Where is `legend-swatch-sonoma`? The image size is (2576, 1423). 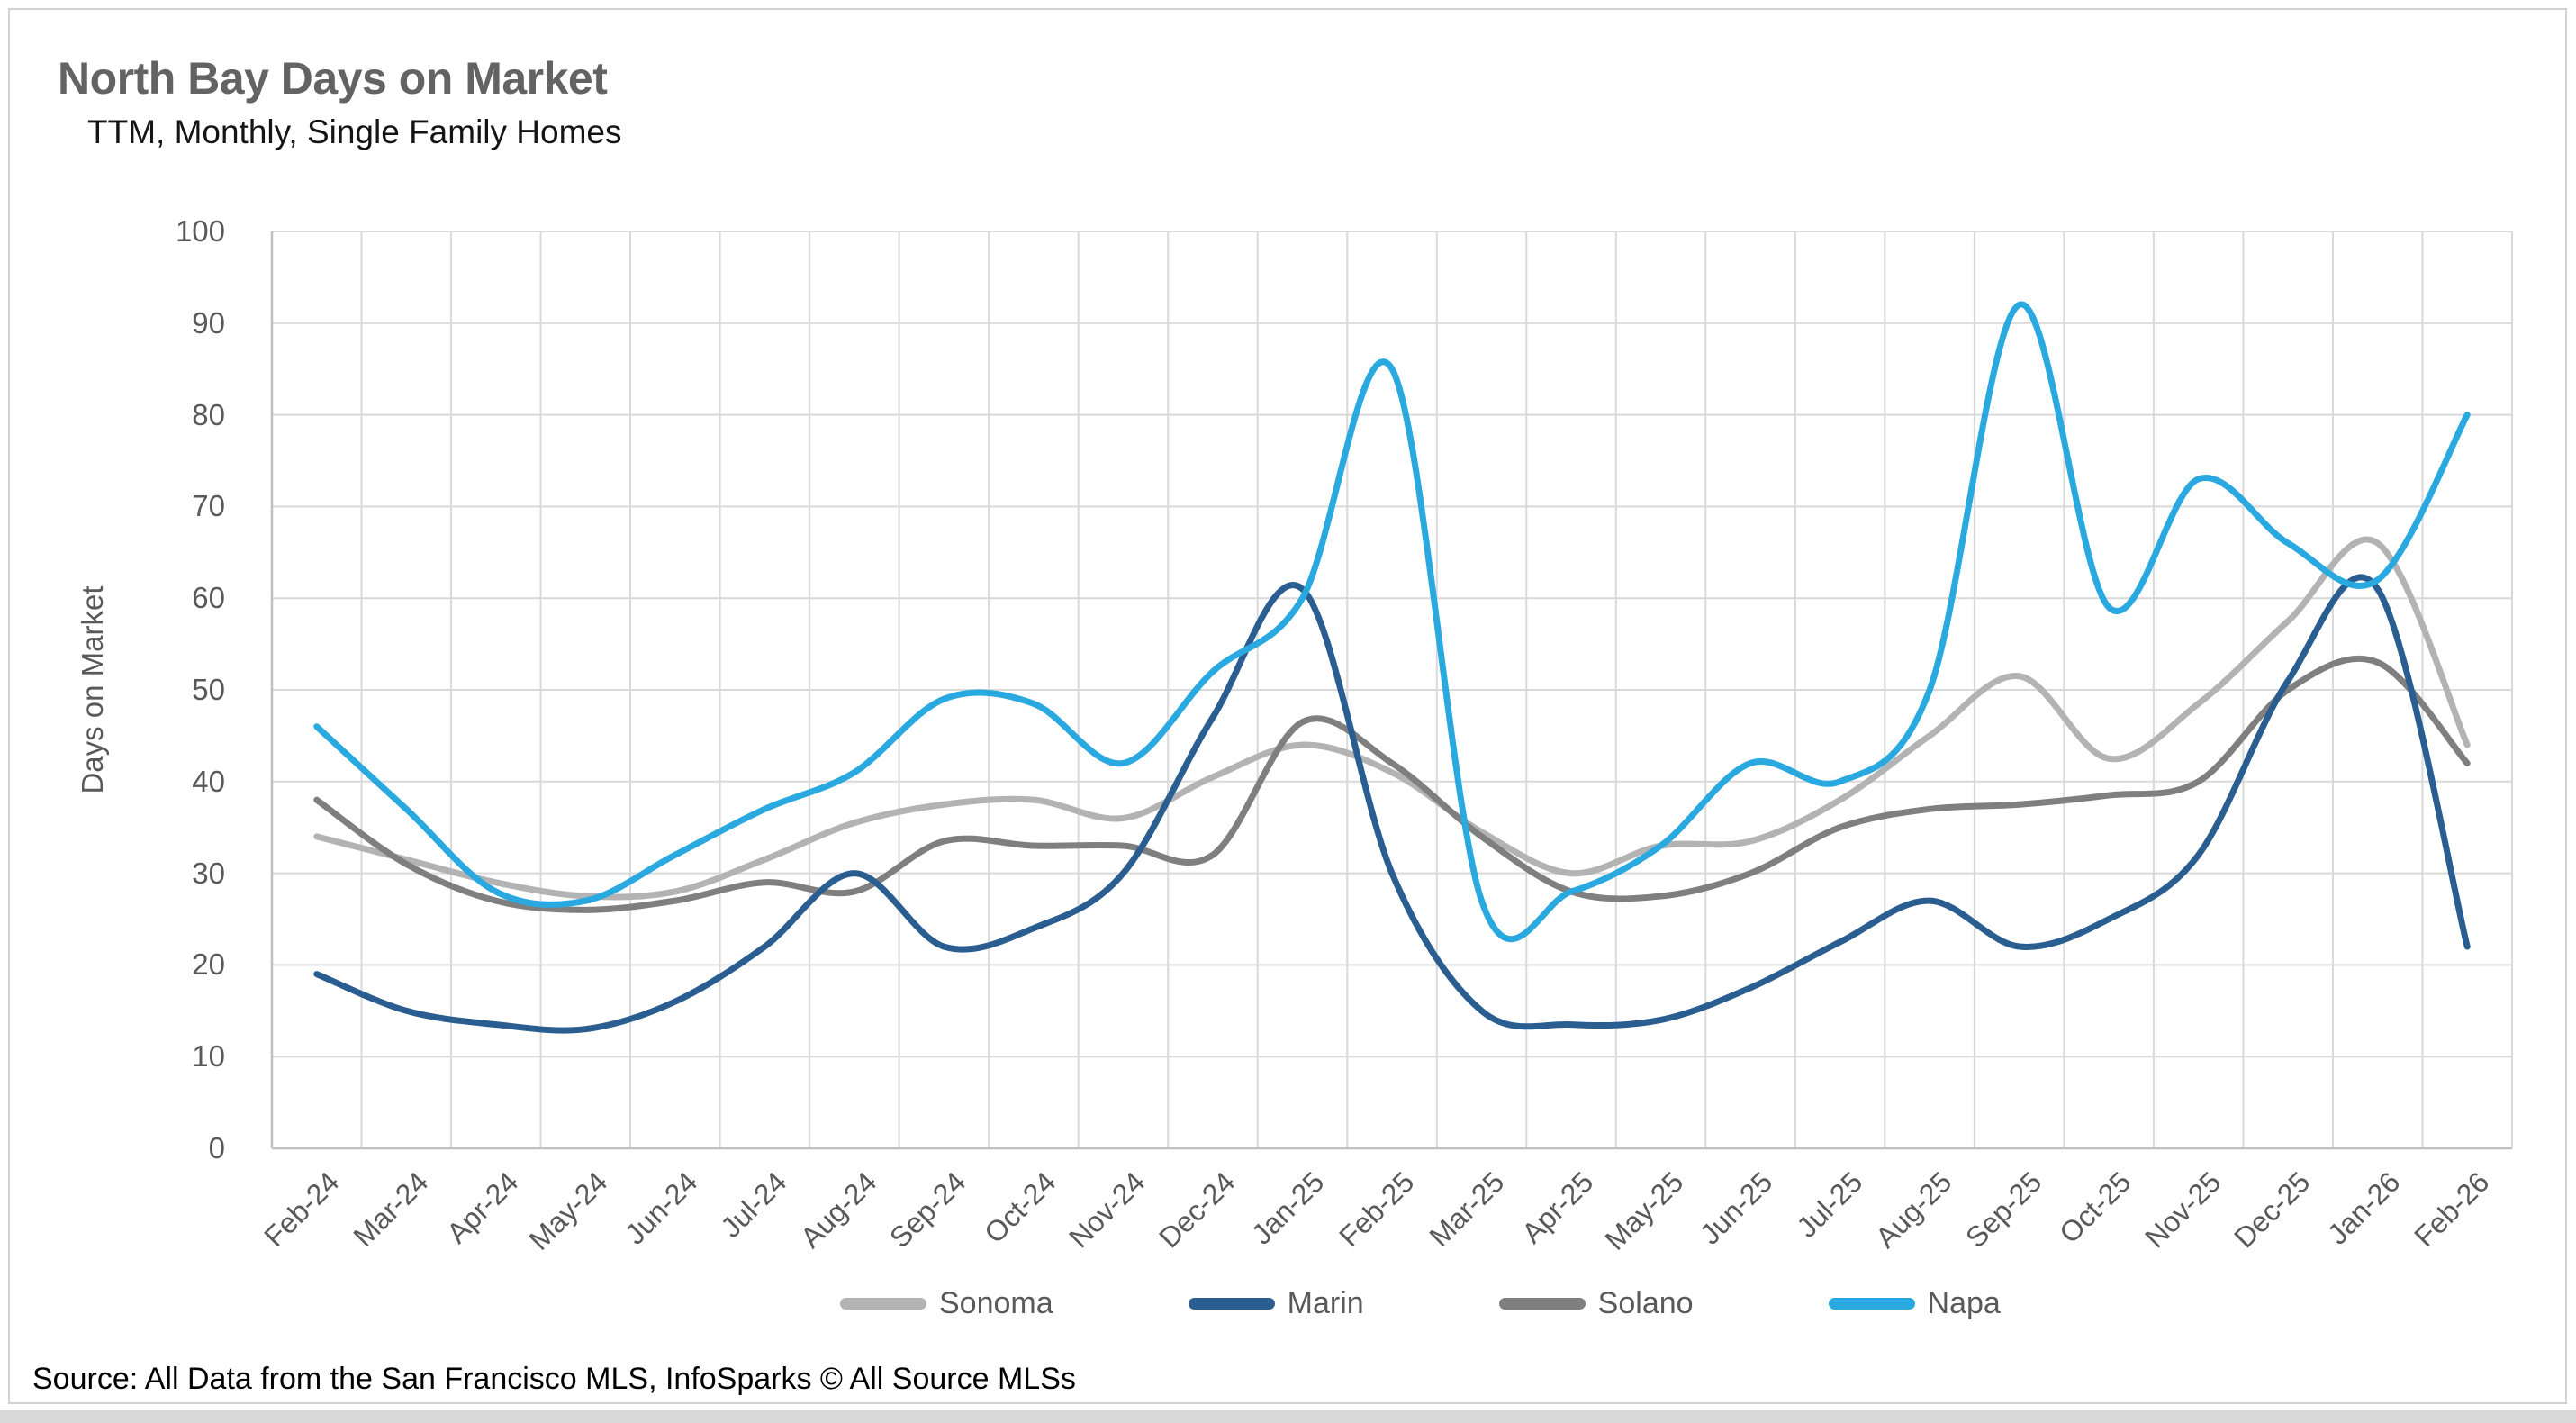
legend-swatch-sonoma is located at coordinates (883, 1304).